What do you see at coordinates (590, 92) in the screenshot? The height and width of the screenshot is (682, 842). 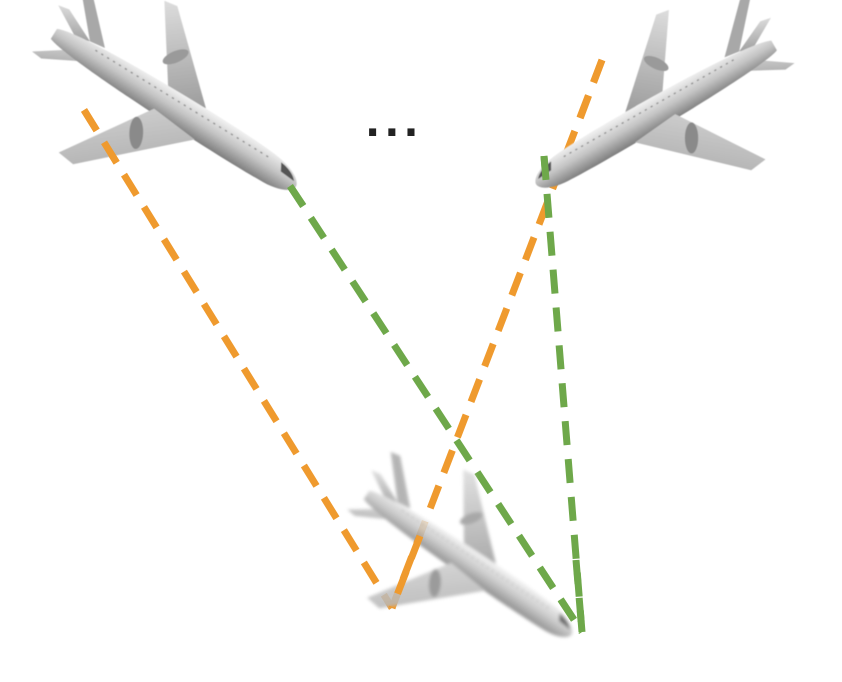 I see `orange-correspondence-segment-right` at bounding box center [590, 92].